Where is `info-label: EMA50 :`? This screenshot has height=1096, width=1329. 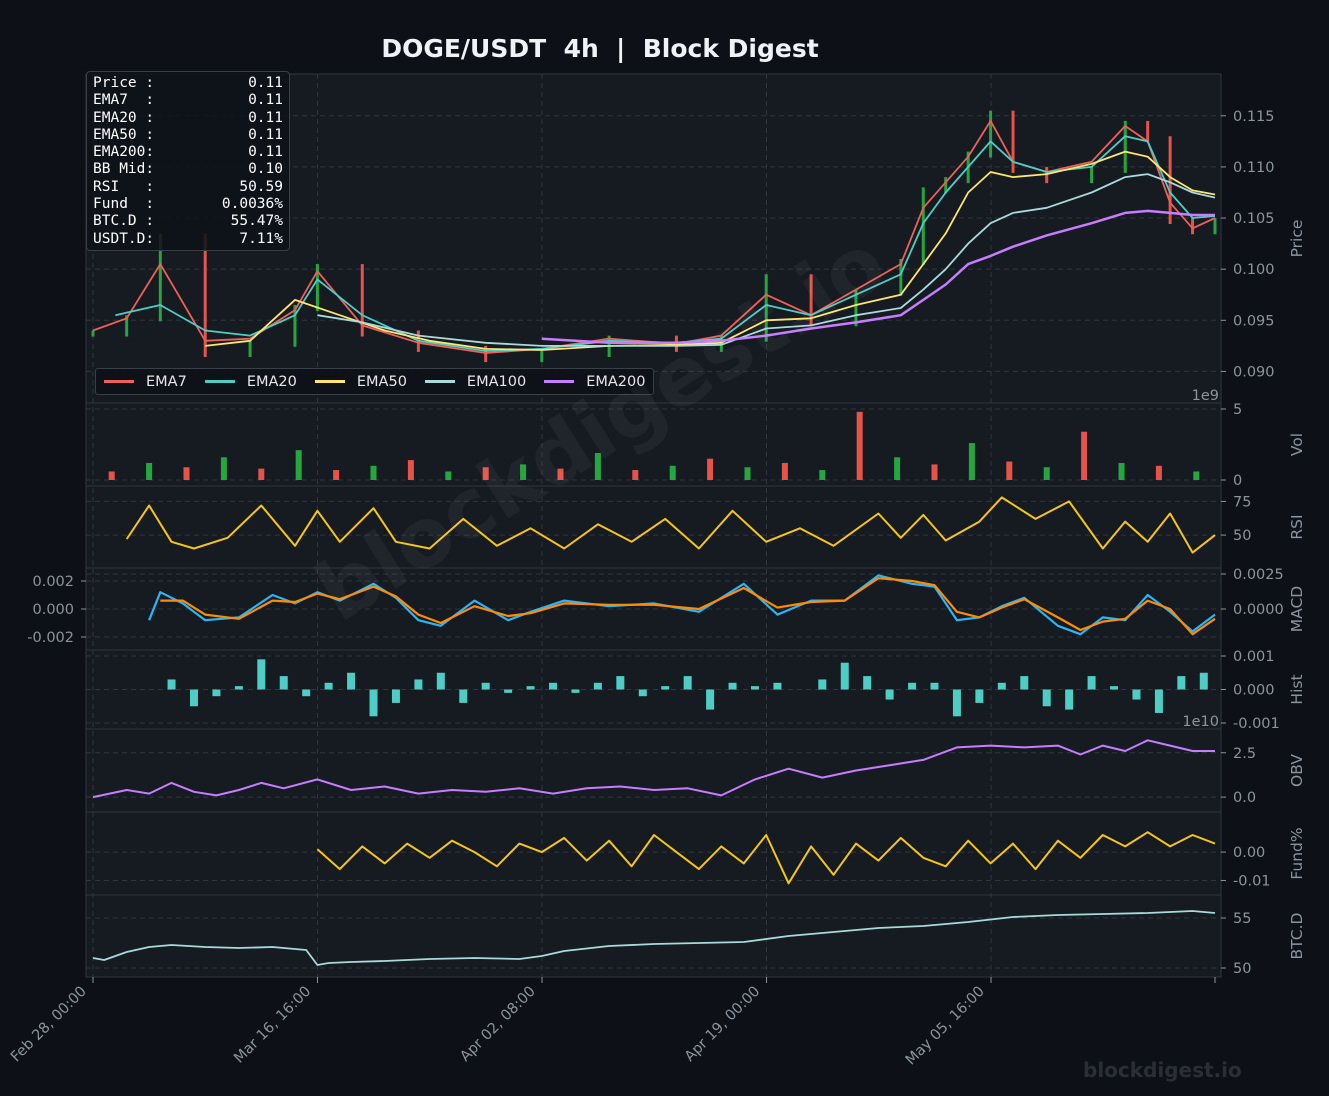
info-label: EMA50 : is located at coordinates (124, 134).